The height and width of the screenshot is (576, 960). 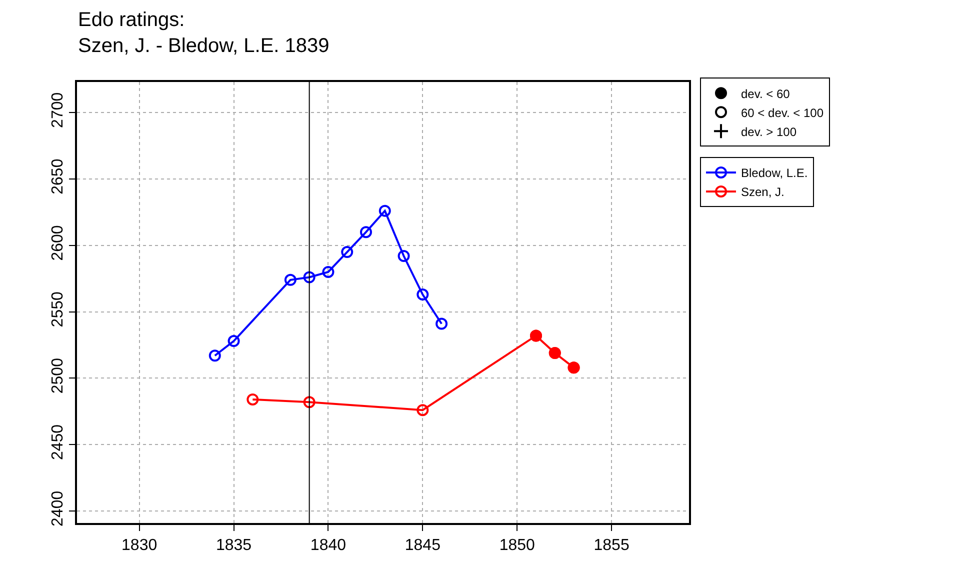 What do you see at coordinates (328, 545) in the screenshot?
I see `x-tick-label: 1840` at bounding box center [328, 545].